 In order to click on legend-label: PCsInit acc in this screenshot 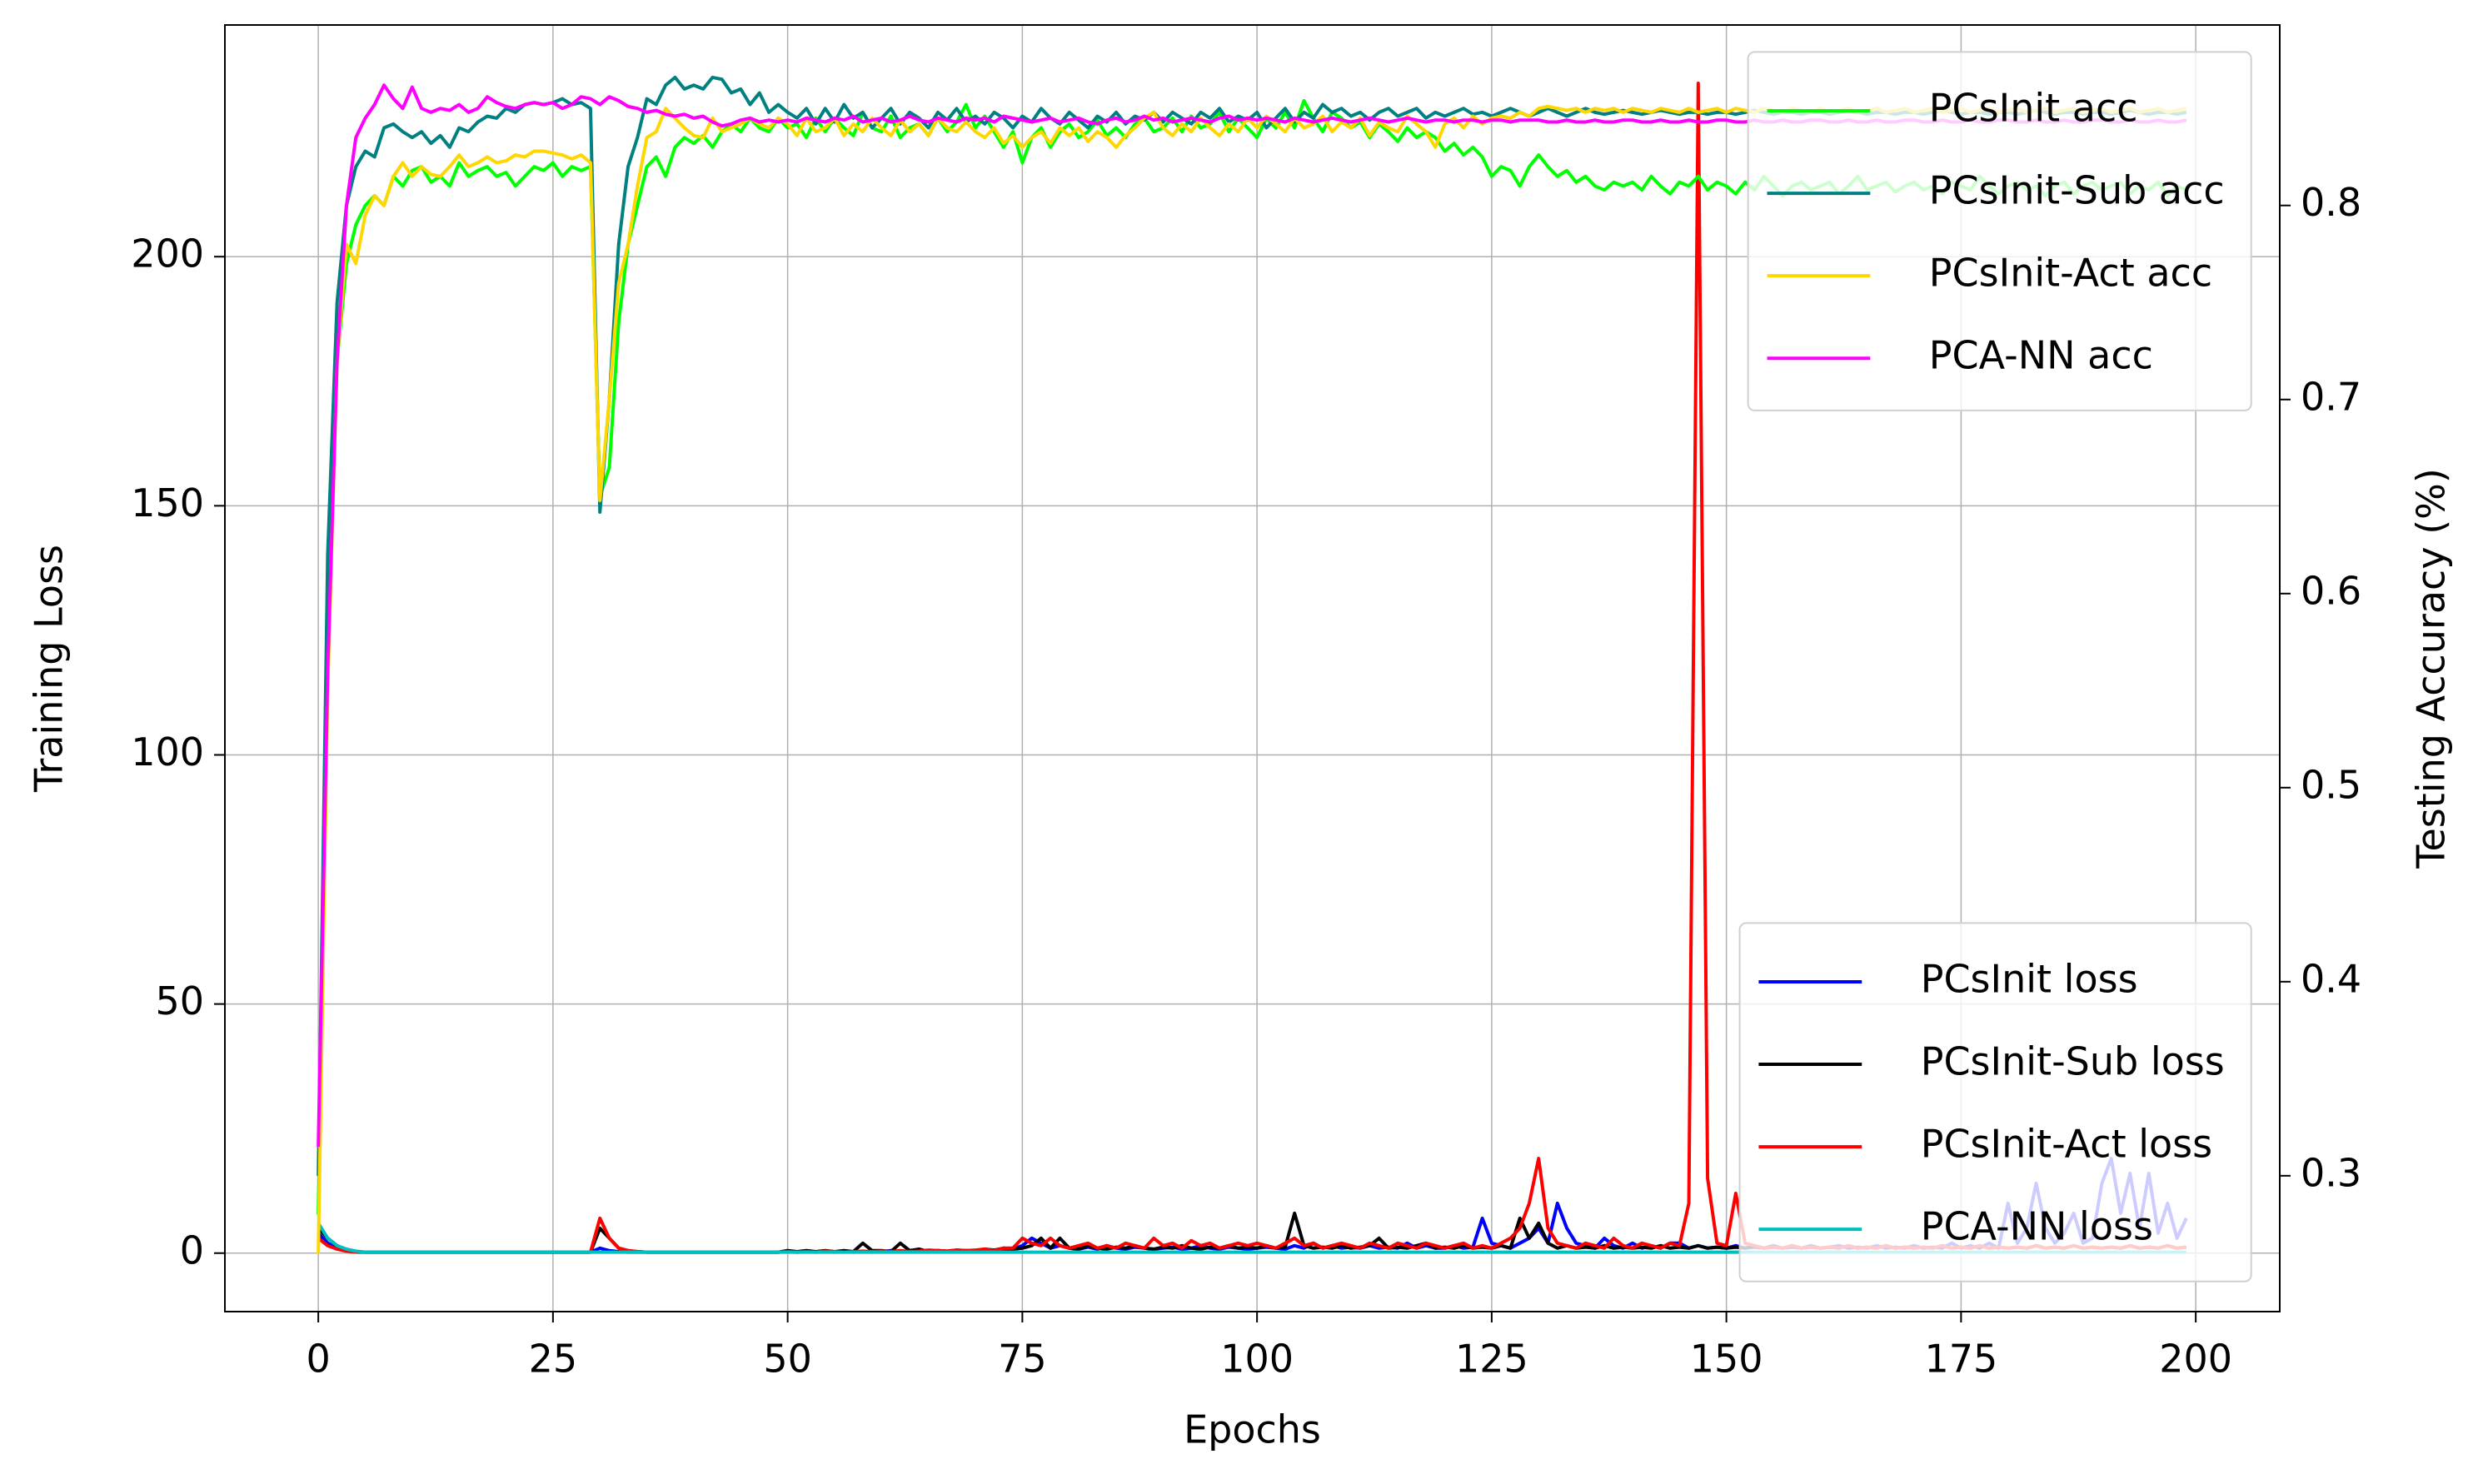, I will do `click(2033, 109)`.